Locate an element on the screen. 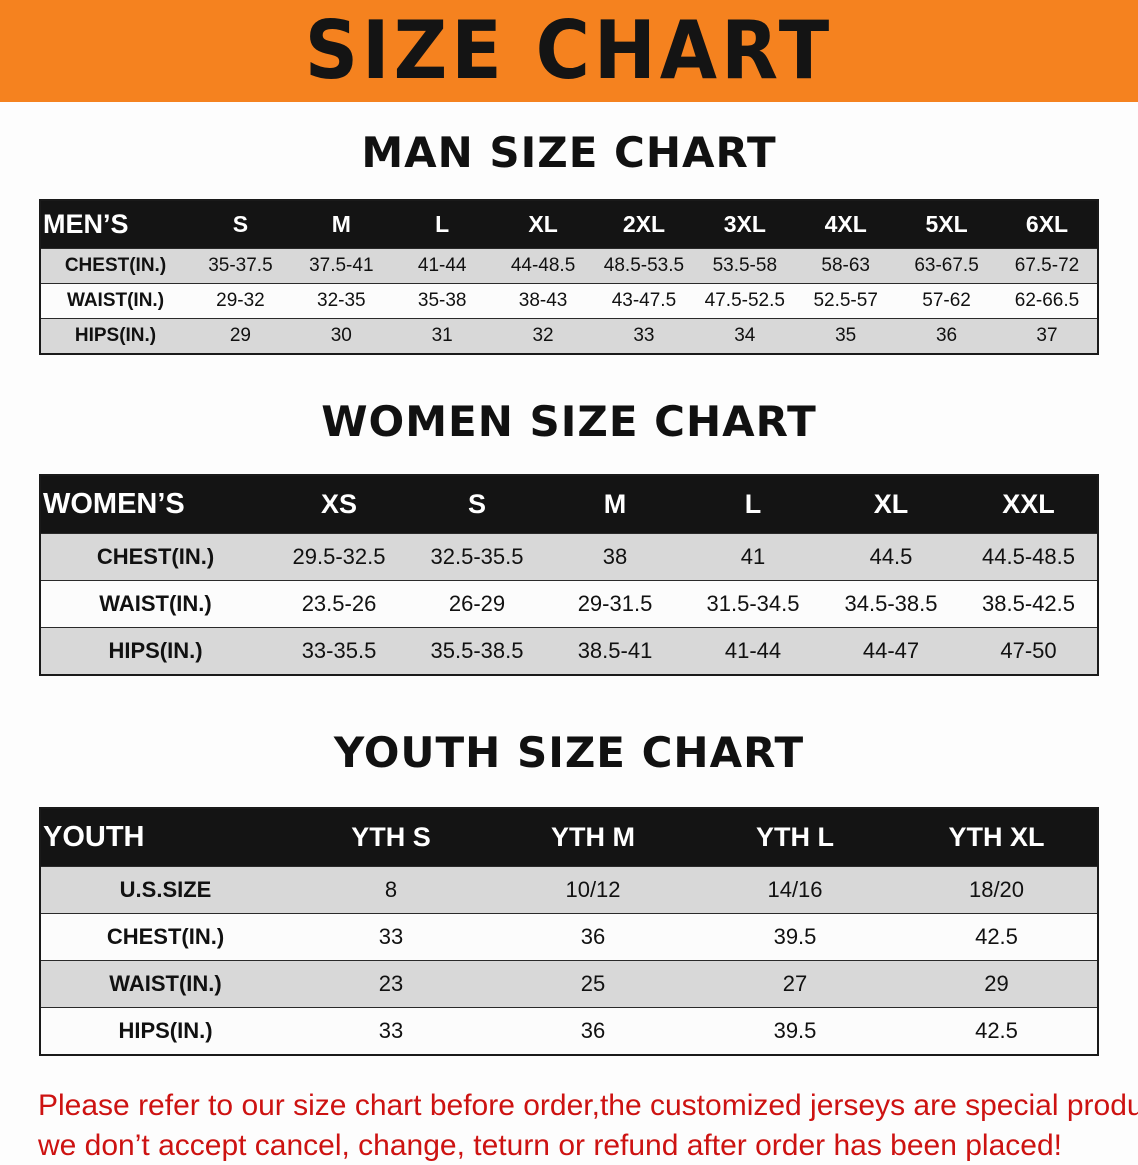  size-value: 31.5-34.5 is located at coordinates (753, 603).